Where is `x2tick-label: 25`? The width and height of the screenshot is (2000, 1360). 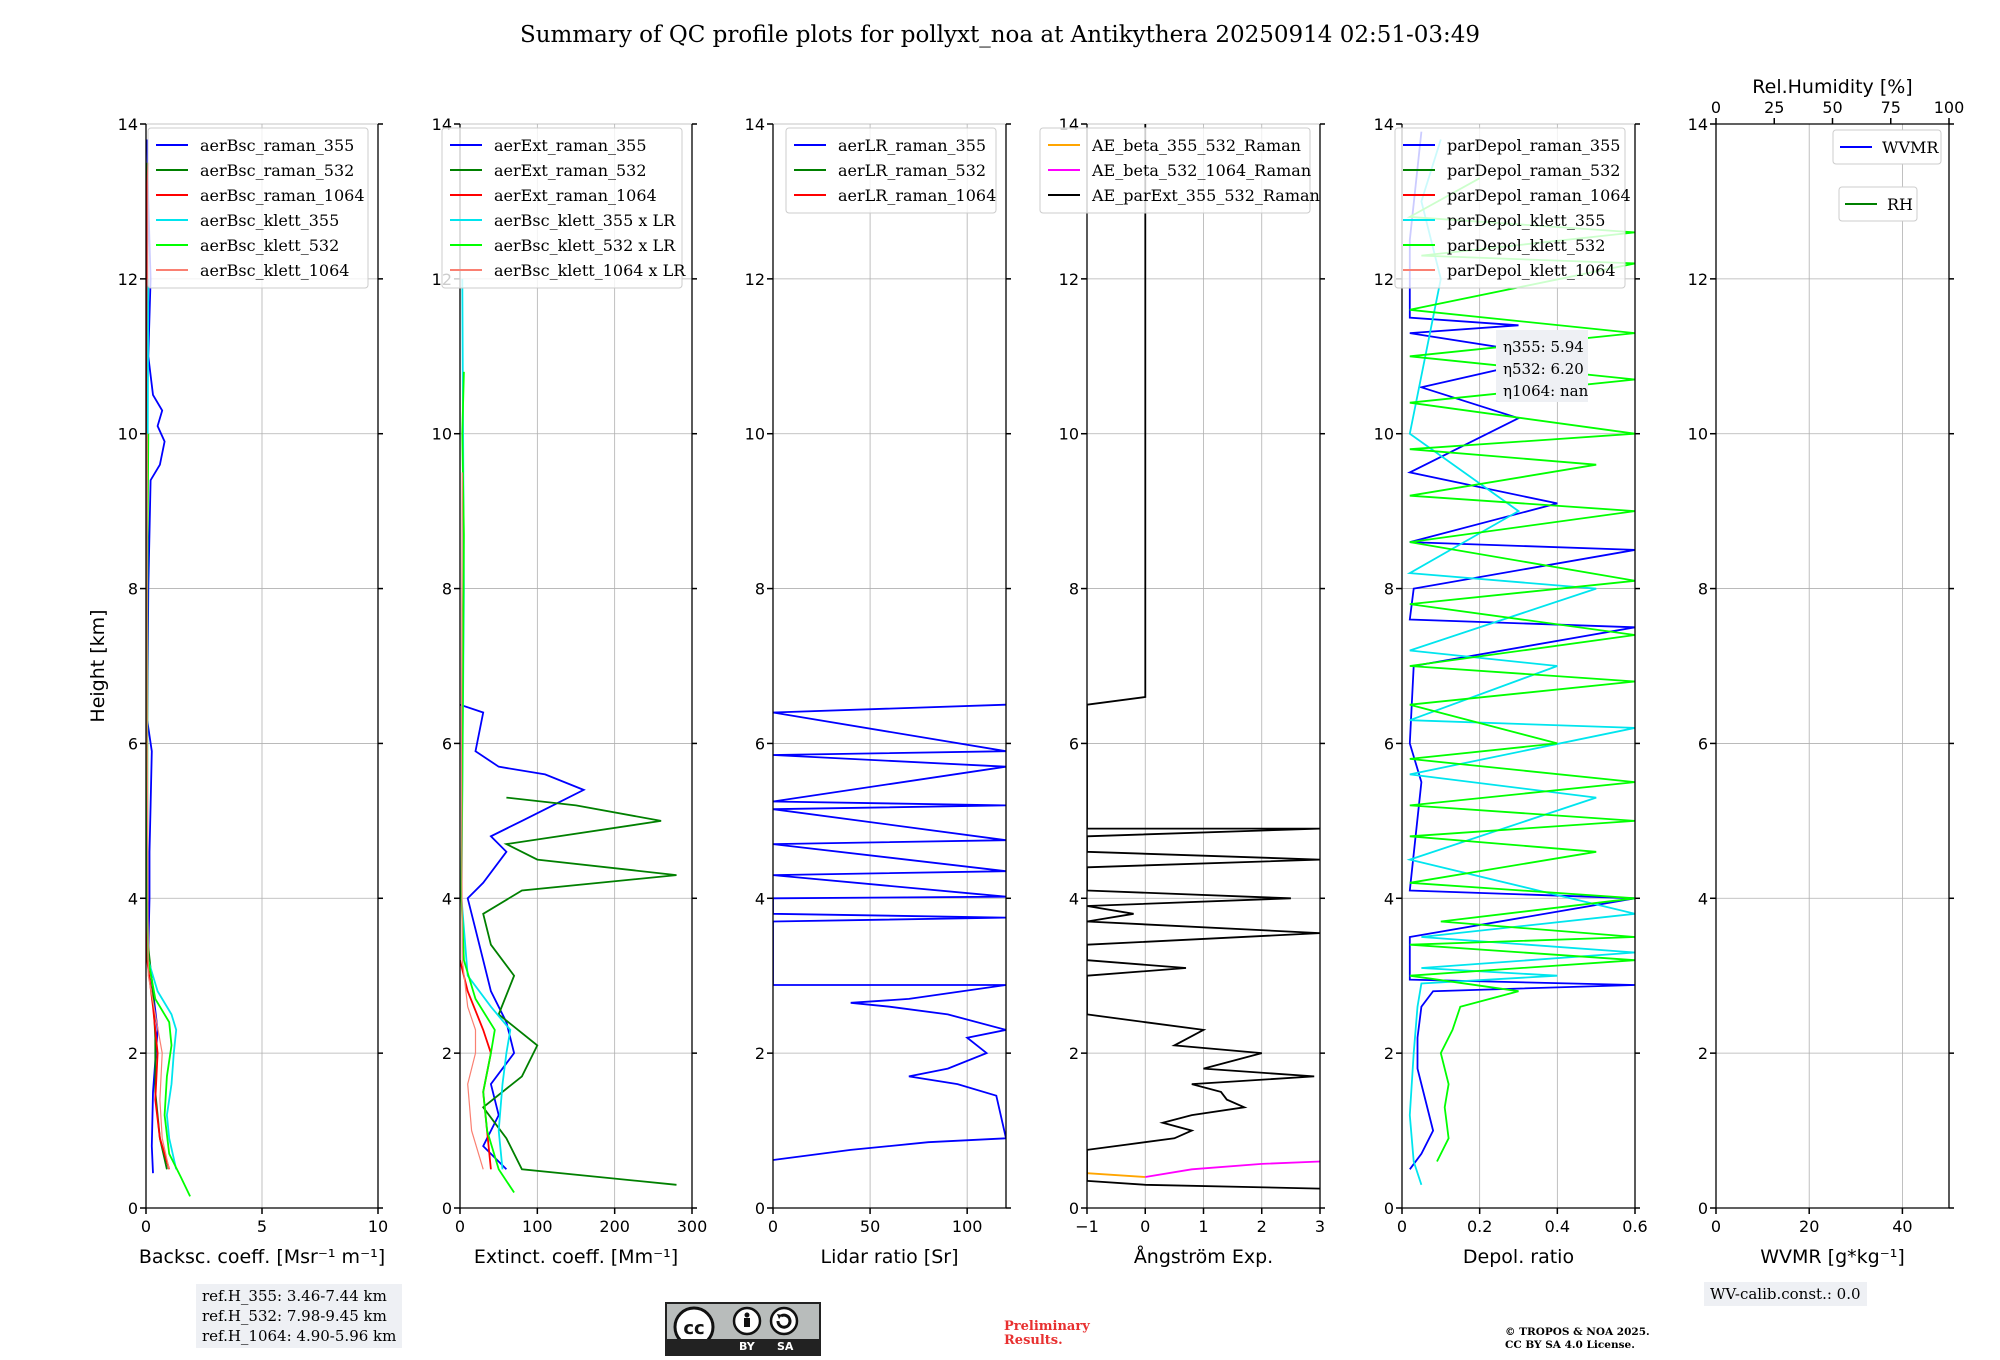 x2tick-label: 25 is located at coordinates (1774, 107).